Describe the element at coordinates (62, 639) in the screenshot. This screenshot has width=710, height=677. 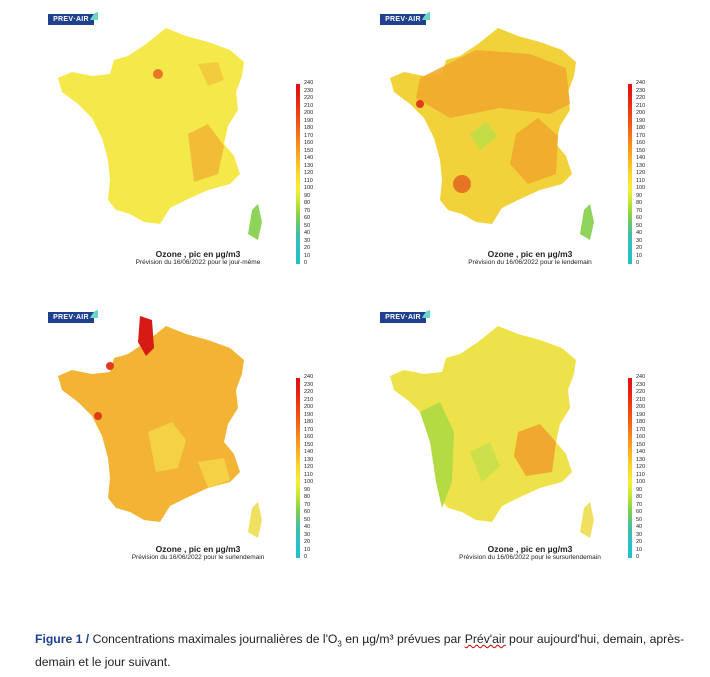
I see `caption-prefix: Figure 1 /` at that location.